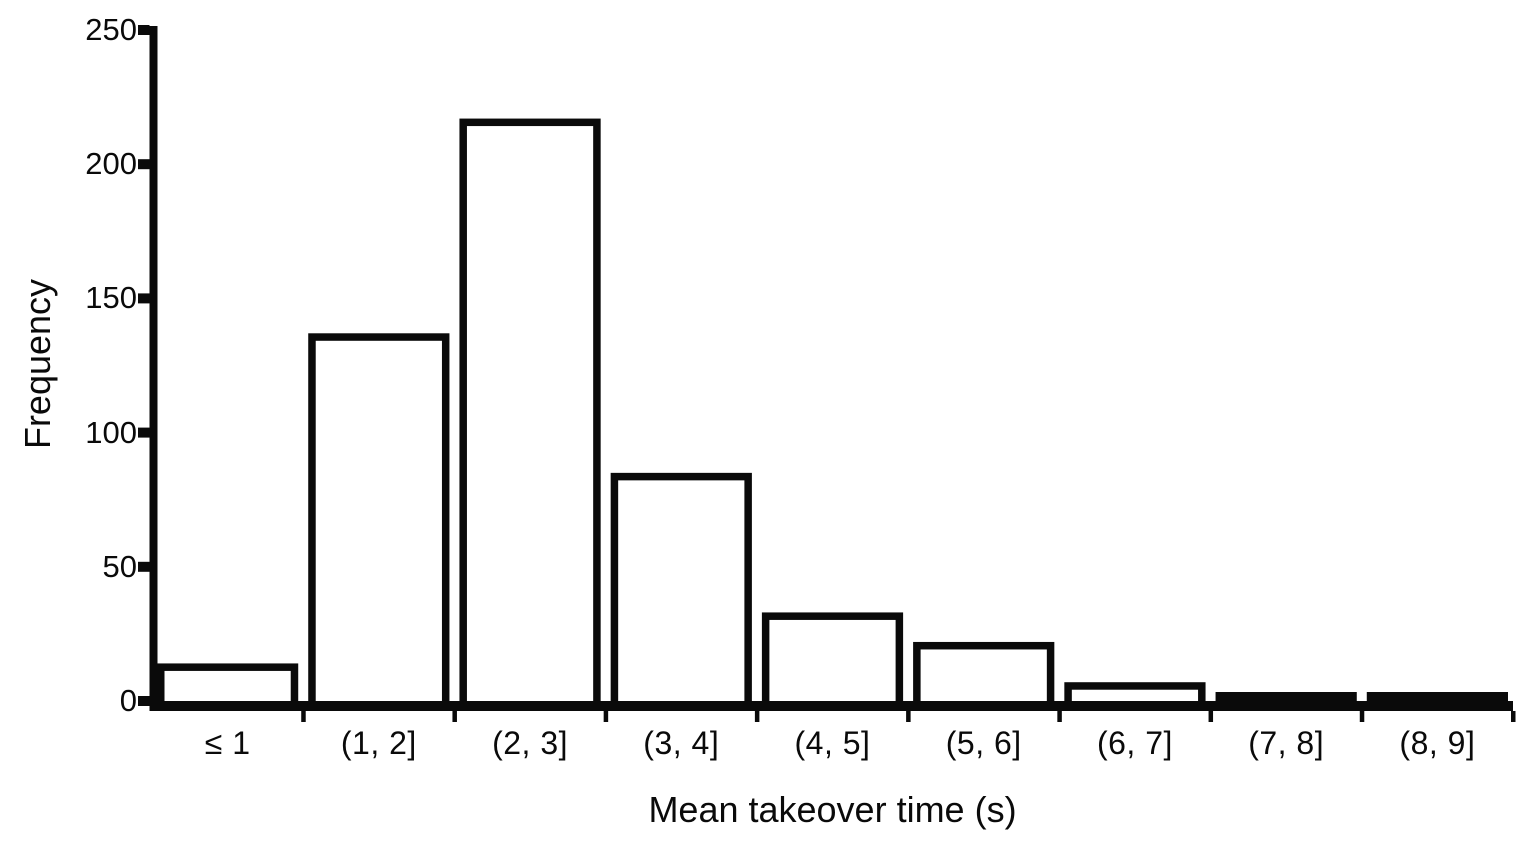  I want to click on y-tick-label: 50, so click(119, 566).